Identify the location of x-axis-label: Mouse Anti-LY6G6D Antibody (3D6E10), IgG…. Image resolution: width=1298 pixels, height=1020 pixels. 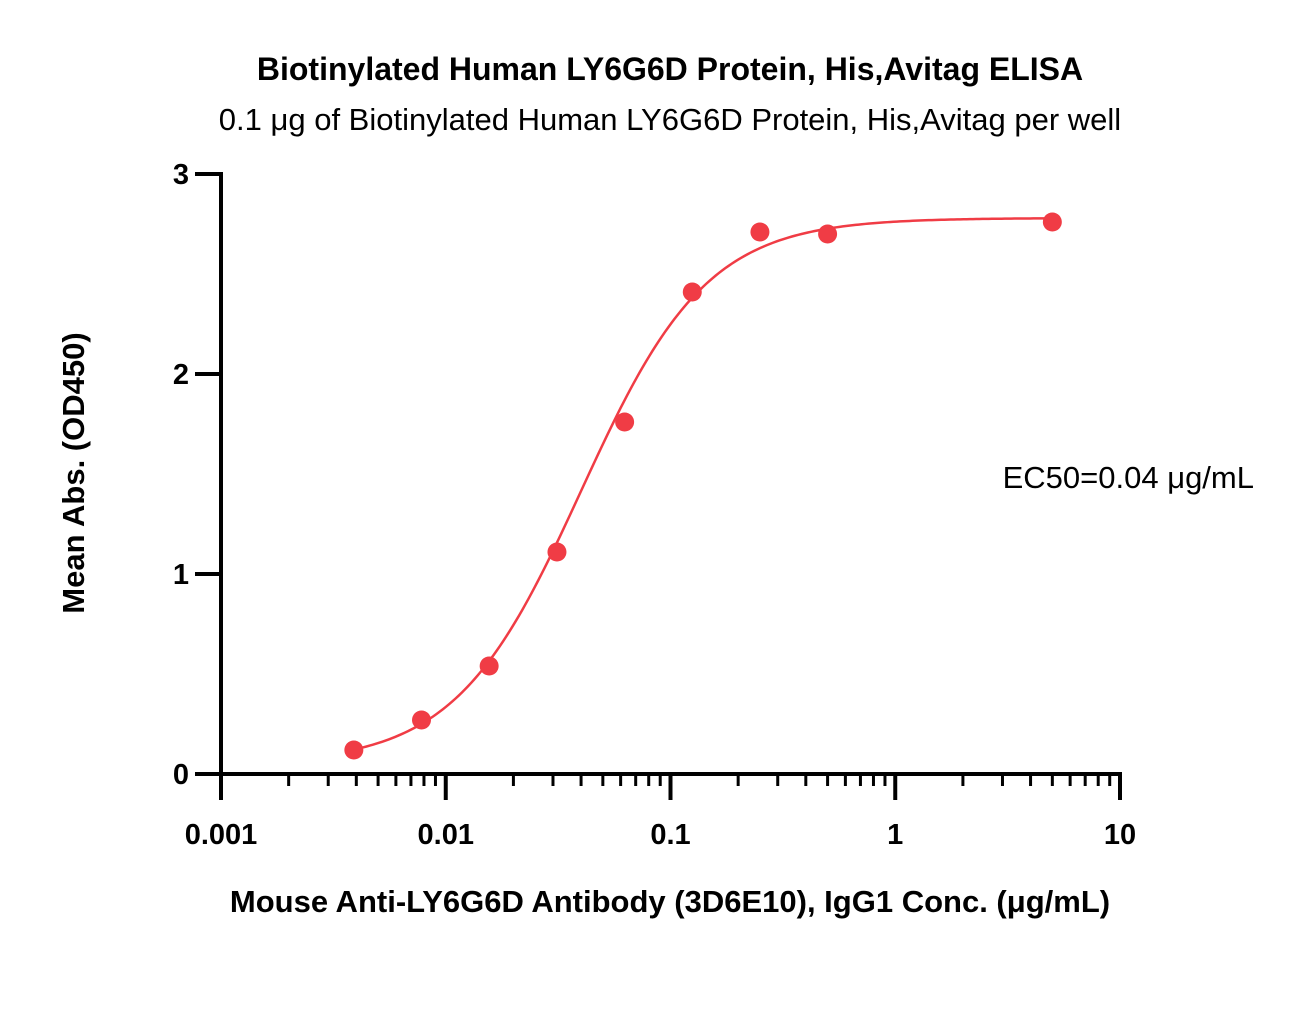
(670, 901).